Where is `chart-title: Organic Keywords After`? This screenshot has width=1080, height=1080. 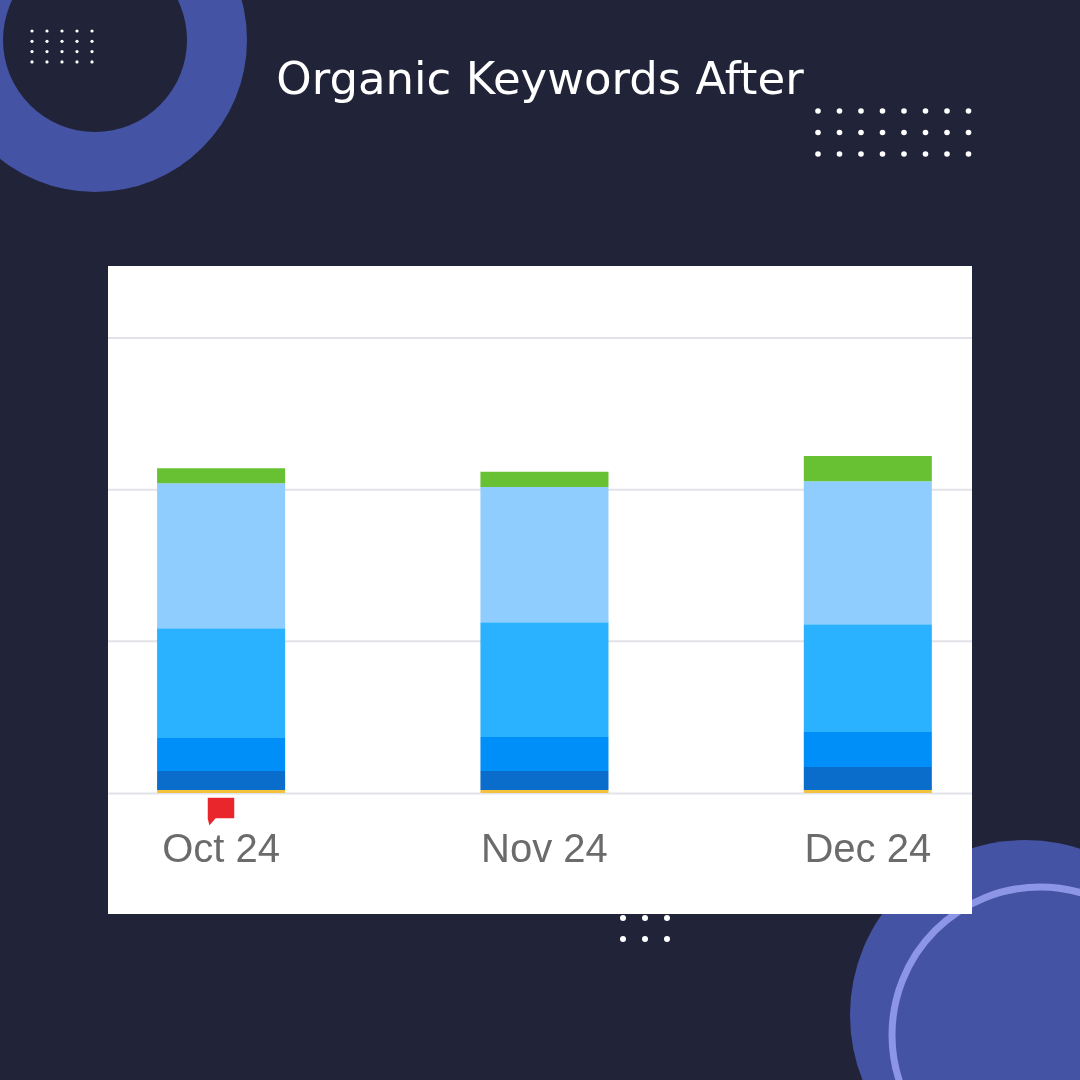
chart-title: Organic Keywords After is located at coordinates (540, 79).